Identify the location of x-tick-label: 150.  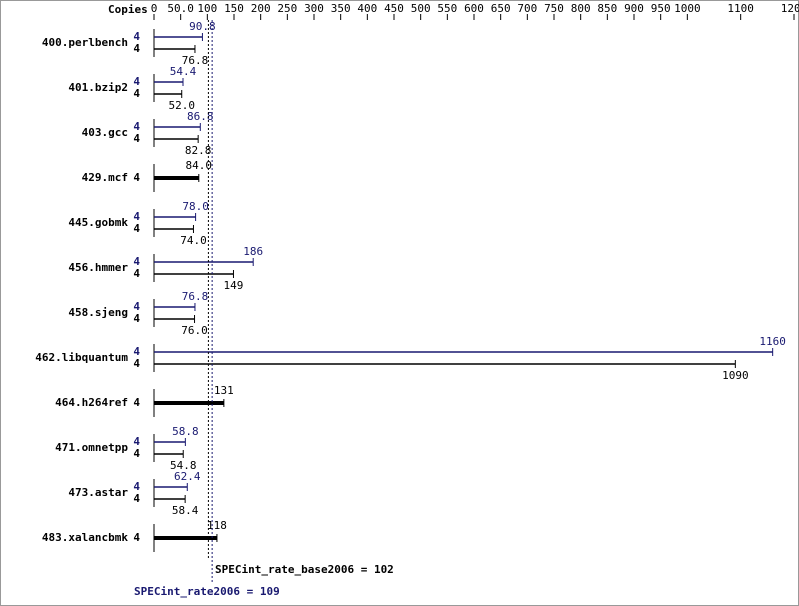
(234, 8).